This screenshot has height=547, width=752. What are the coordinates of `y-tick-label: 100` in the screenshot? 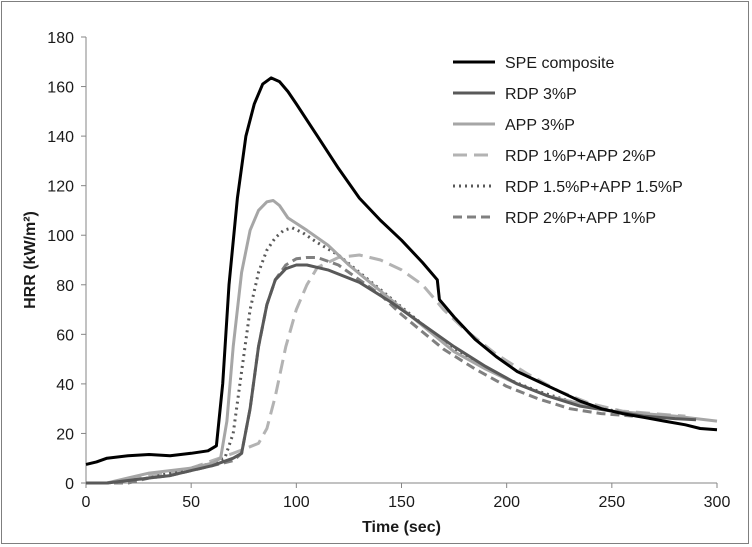 It's located at (60, 236).